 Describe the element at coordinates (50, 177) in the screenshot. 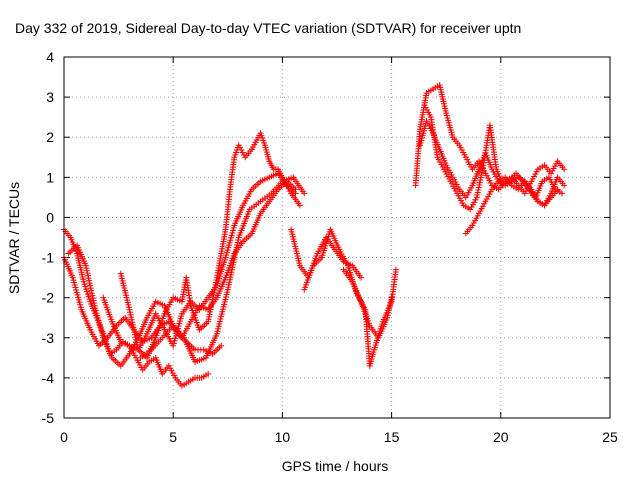

I see `y-tick-label: 1` at that location.